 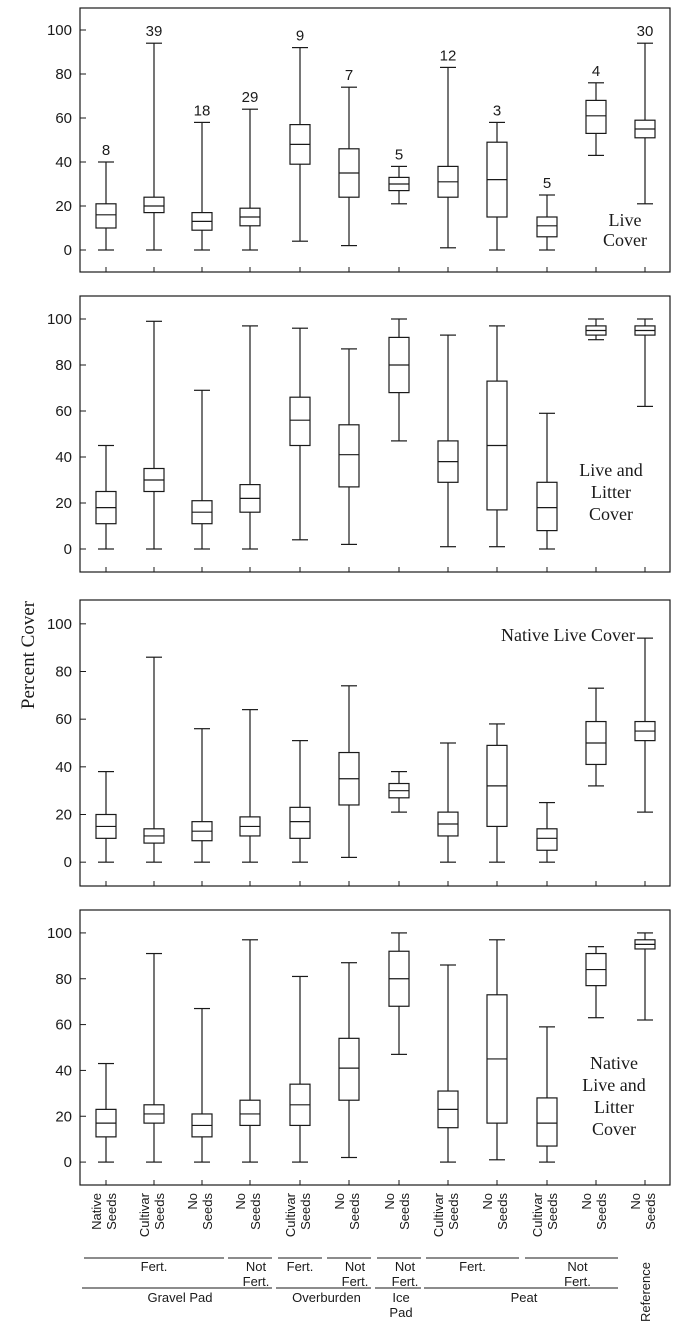 I want to click on site-group-label: Ice, so click(x=400, y=1297).